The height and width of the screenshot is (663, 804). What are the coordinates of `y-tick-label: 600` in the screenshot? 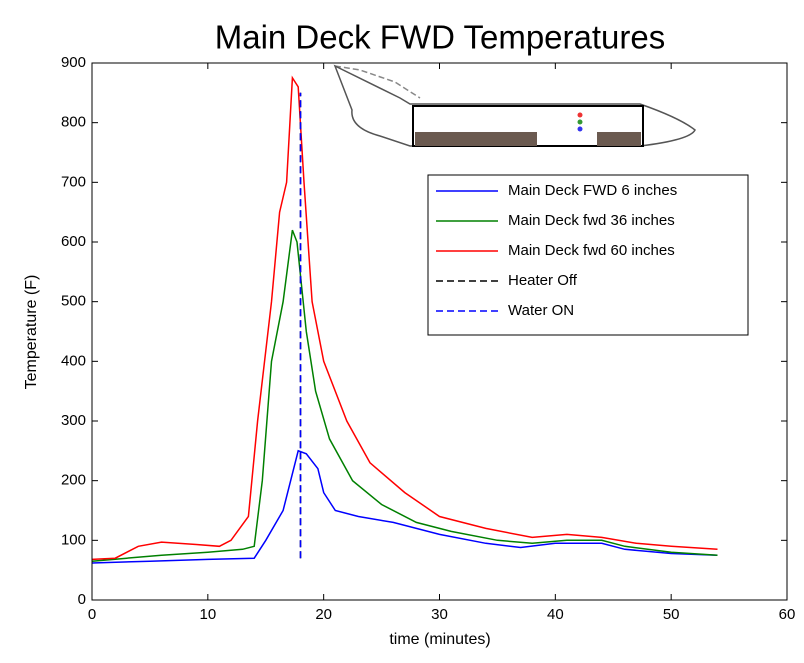 It's located at (73, 241).